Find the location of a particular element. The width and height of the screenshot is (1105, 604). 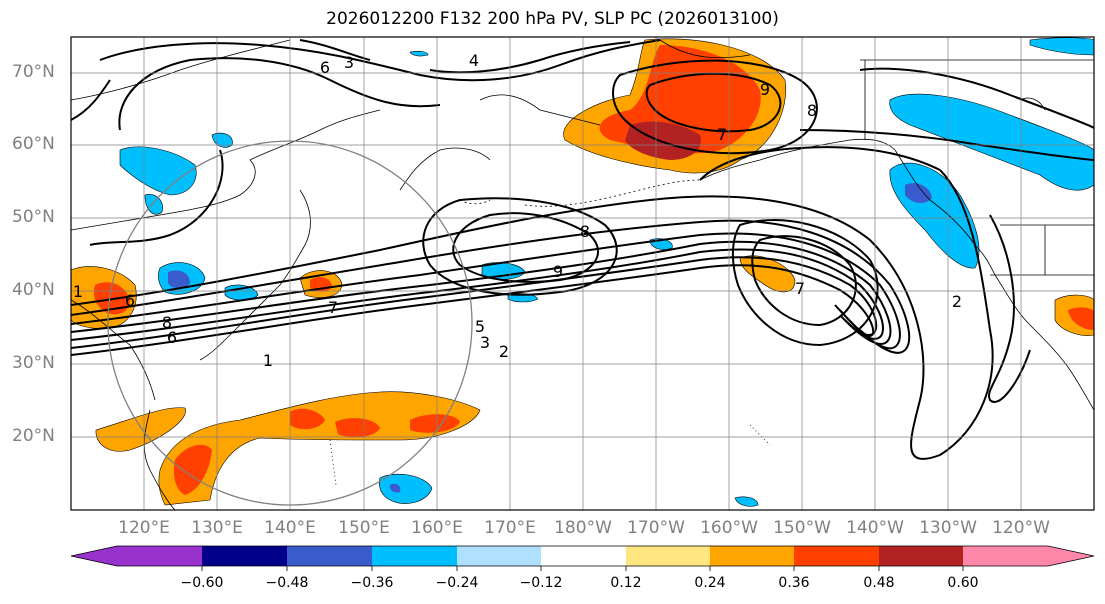

colorbar-tick-label: −0.36 is located at coordinates (372, 583).